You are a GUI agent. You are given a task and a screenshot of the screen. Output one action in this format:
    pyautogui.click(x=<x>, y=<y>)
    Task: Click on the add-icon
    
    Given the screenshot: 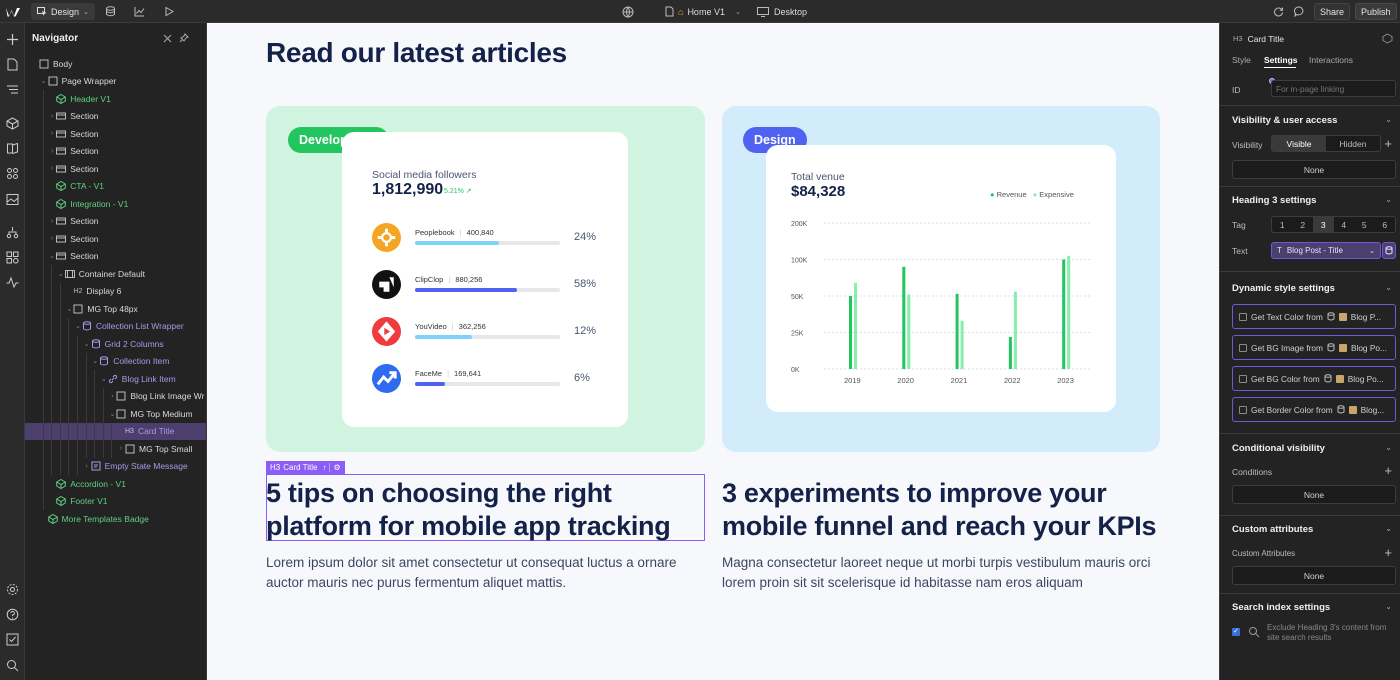 What is the action you would take?
    pyautogui.click(x=12, y=39)
    